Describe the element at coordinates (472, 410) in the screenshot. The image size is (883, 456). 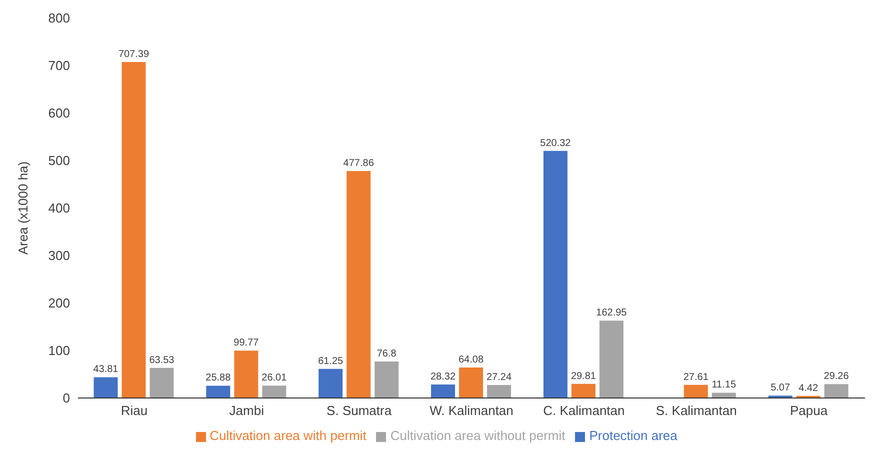
I see `x-tick-label: W. Kalimantan` at that location.